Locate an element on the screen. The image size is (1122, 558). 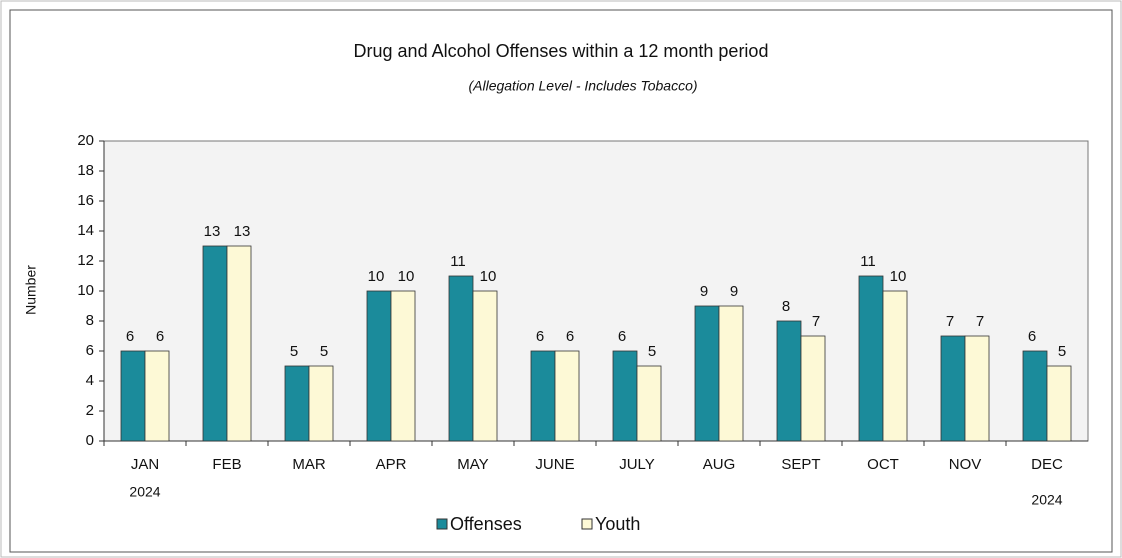
y-tick-label: 2 is located at coordinates (90, 410).